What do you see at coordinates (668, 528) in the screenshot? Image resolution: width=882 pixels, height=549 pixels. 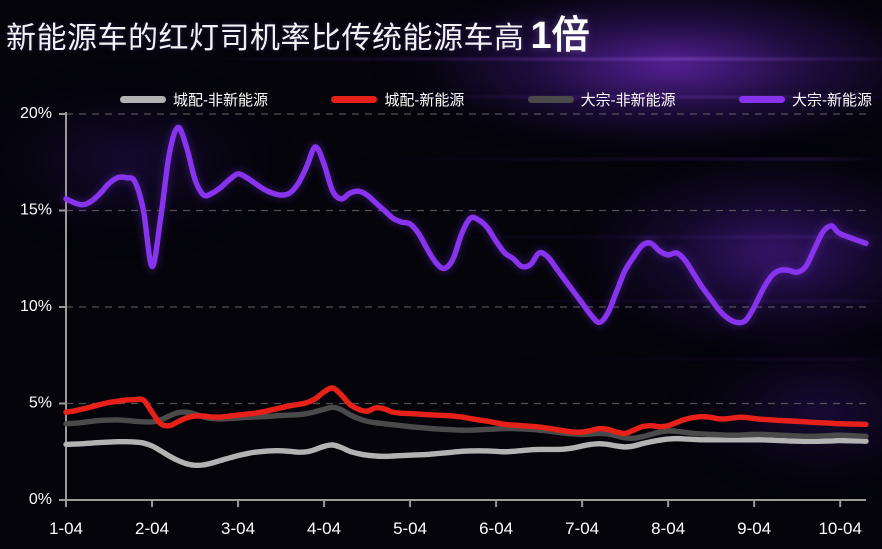 I see `x-tick-label: 8-04` at bounding box center [668, 528].